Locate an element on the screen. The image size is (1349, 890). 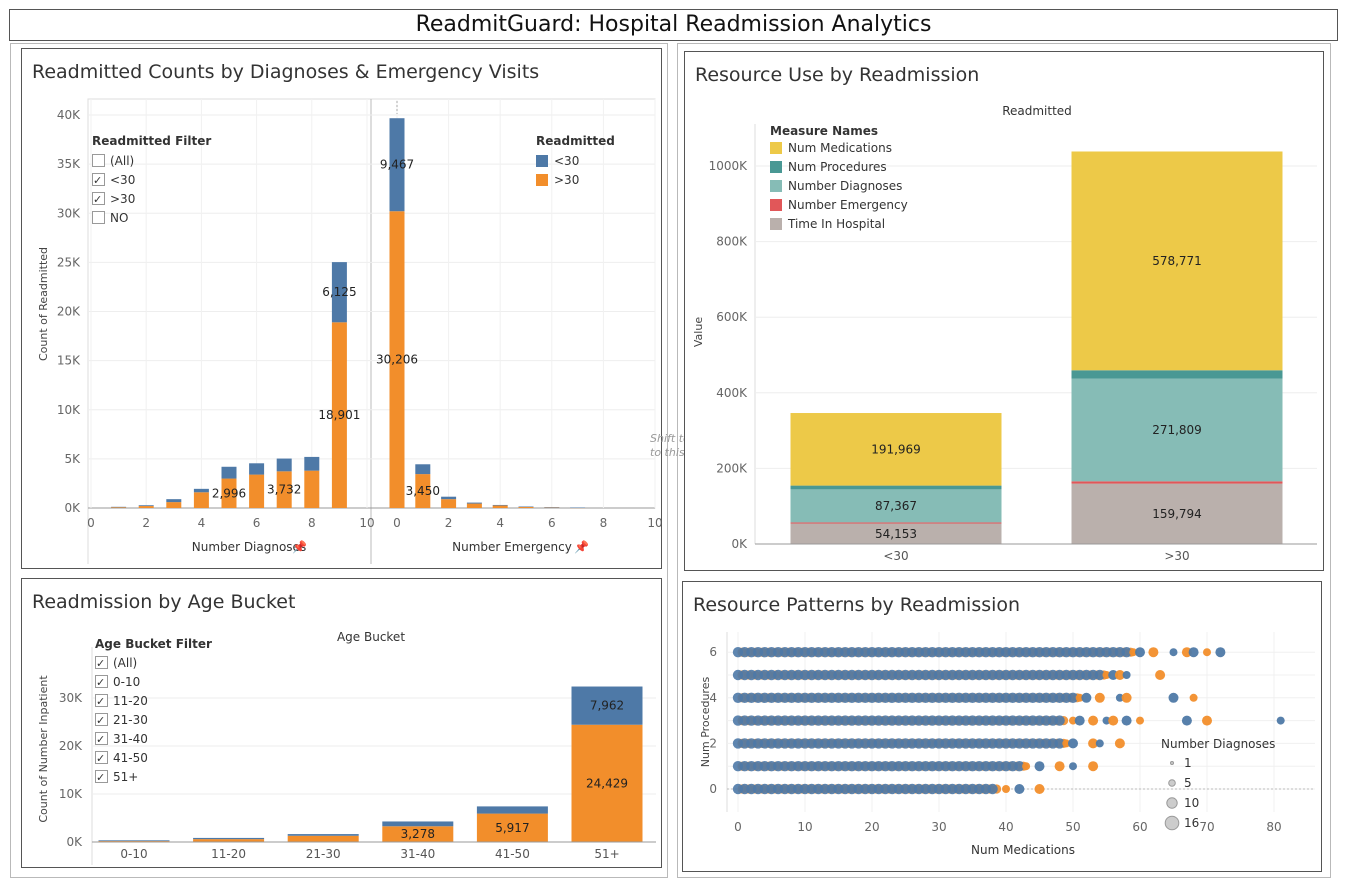
x-tick-label: 21-30 is located at coordinates (323, 854).